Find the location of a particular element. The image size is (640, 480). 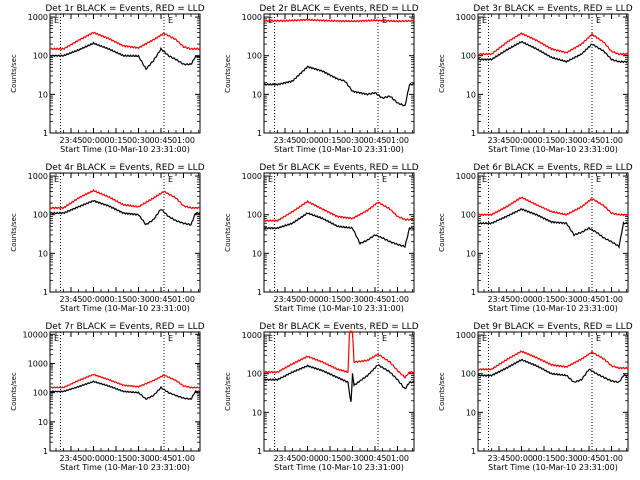

panel-title: Det 6r BLACK = Events, RED = LLD is located at coordinates (552, 168).